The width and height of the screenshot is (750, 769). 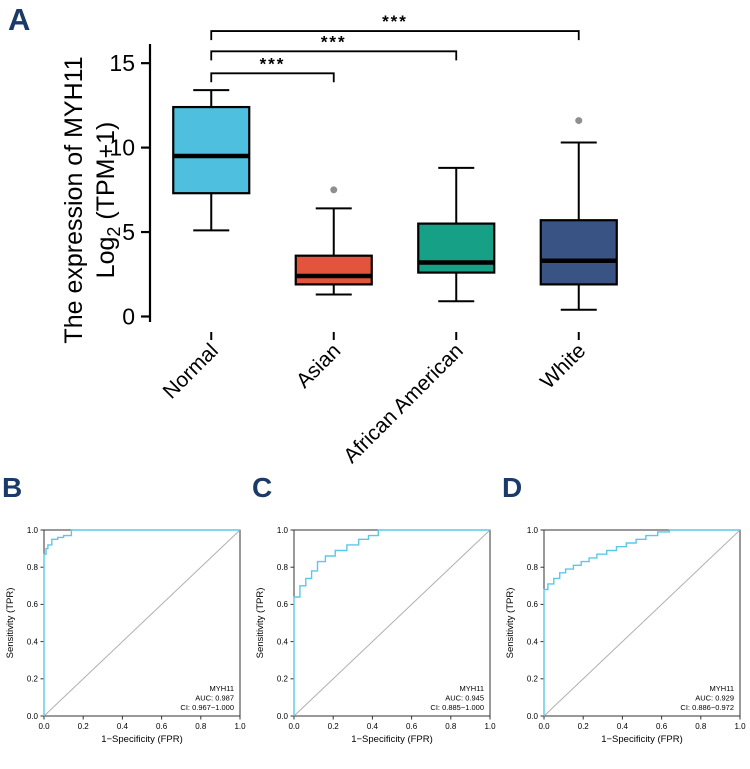 I want to click on svg-text: Log2 (TPM+1), so click(x=108, y=200).